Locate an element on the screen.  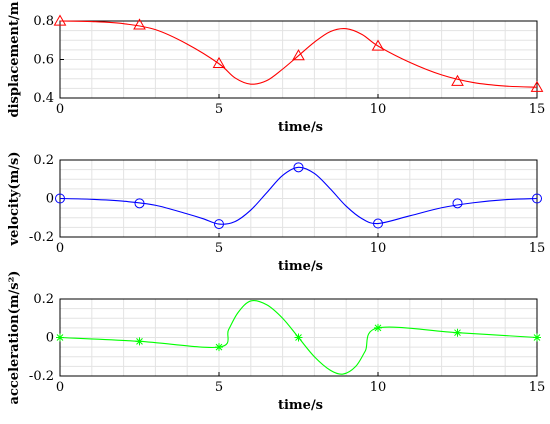
acceleration-x-tick-label: 5 is located at coordinates (219, 387).